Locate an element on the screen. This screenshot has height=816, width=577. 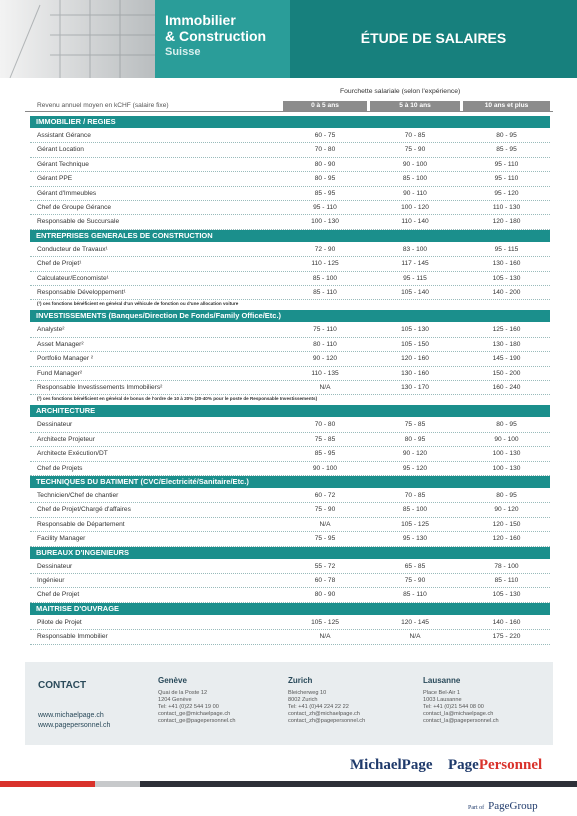
table-row: Fund Manager² 110 - 135 130 - 160 150 - 200 is located at coordinates (290, 374).